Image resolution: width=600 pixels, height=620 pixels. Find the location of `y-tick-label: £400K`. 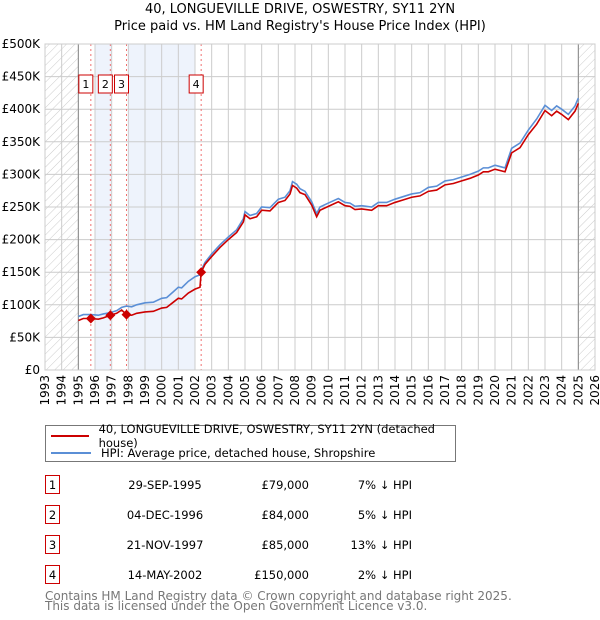

y-tick-label: £400K is located at coordinates (22, 109).